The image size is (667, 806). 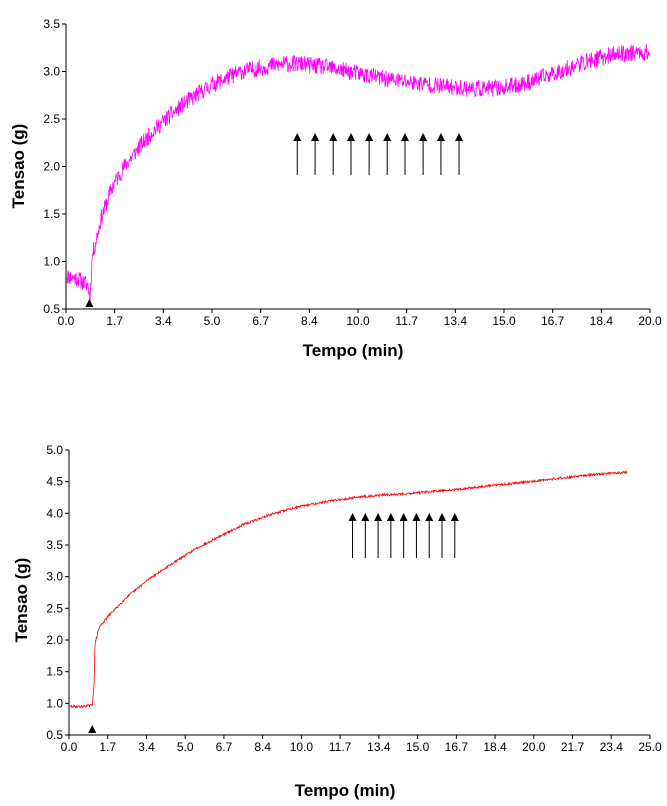 What do you see at coordinates (54, 450) in the screenshot?
I see `y-tick-label: 5.0` at bounding box center [54, 450].